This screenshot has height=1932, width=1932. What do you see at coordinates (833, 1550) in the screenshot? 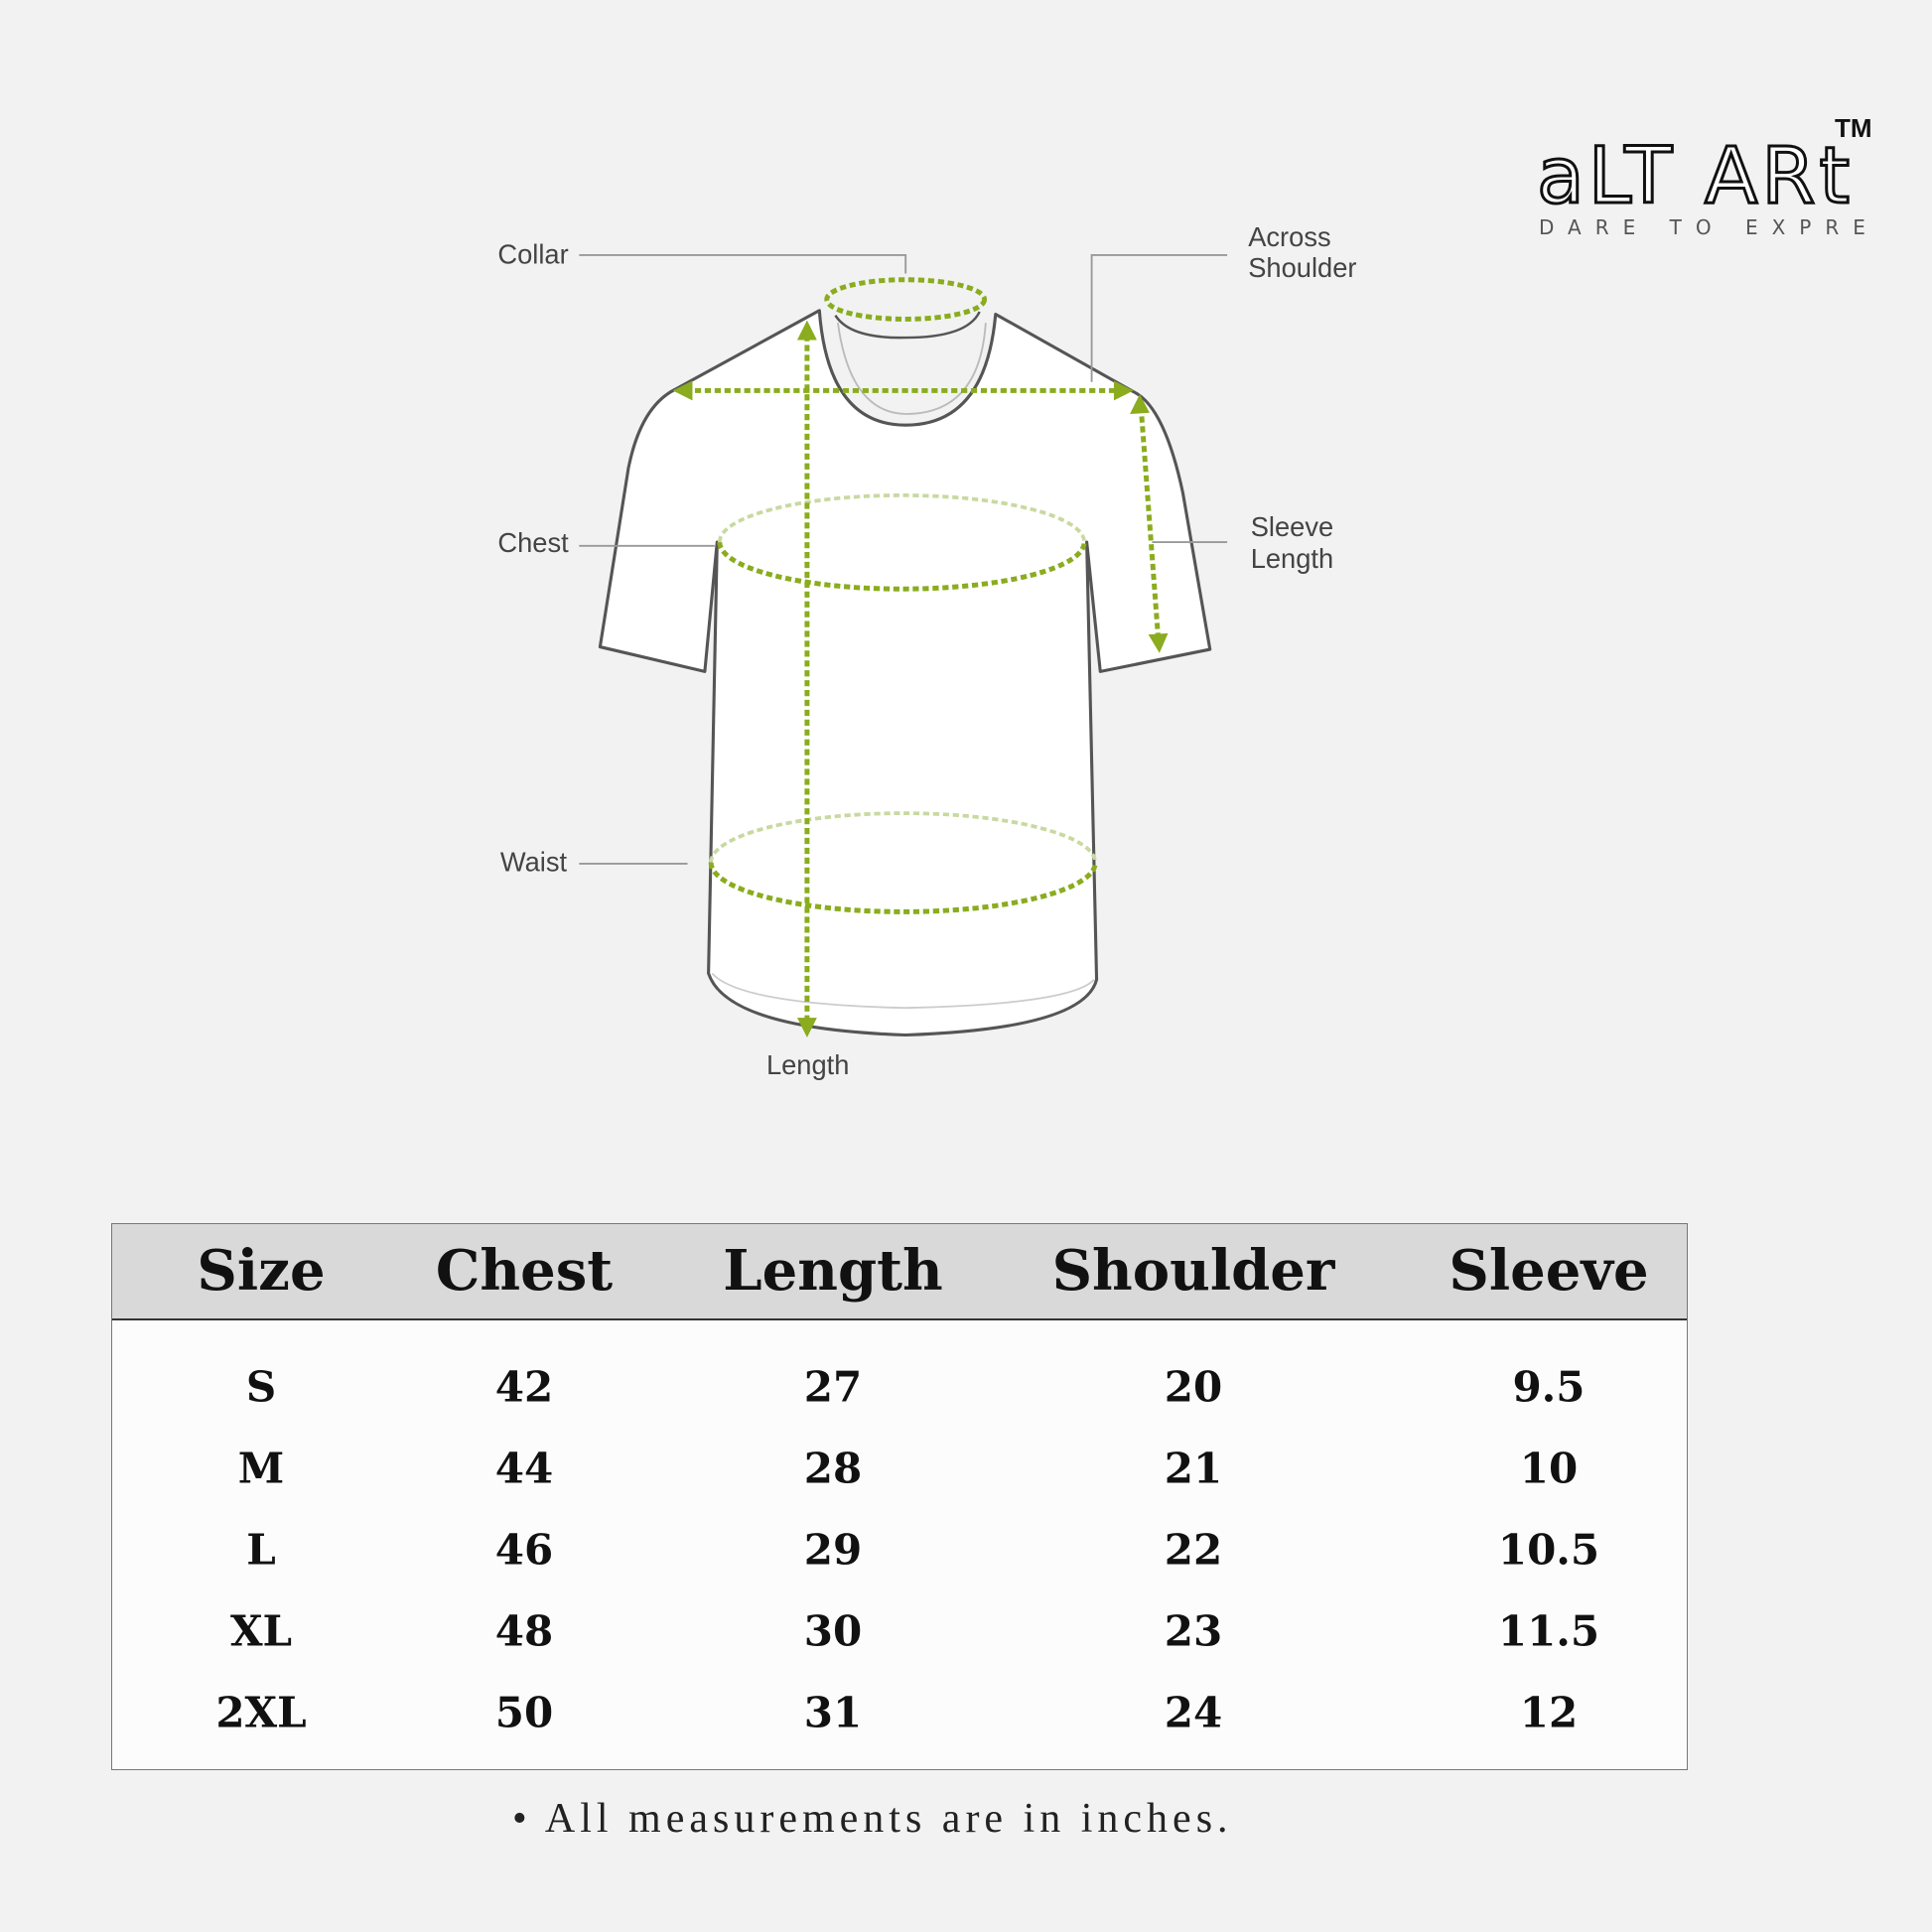
I see `cell-length: 29` at bounding box center [833, 1550].